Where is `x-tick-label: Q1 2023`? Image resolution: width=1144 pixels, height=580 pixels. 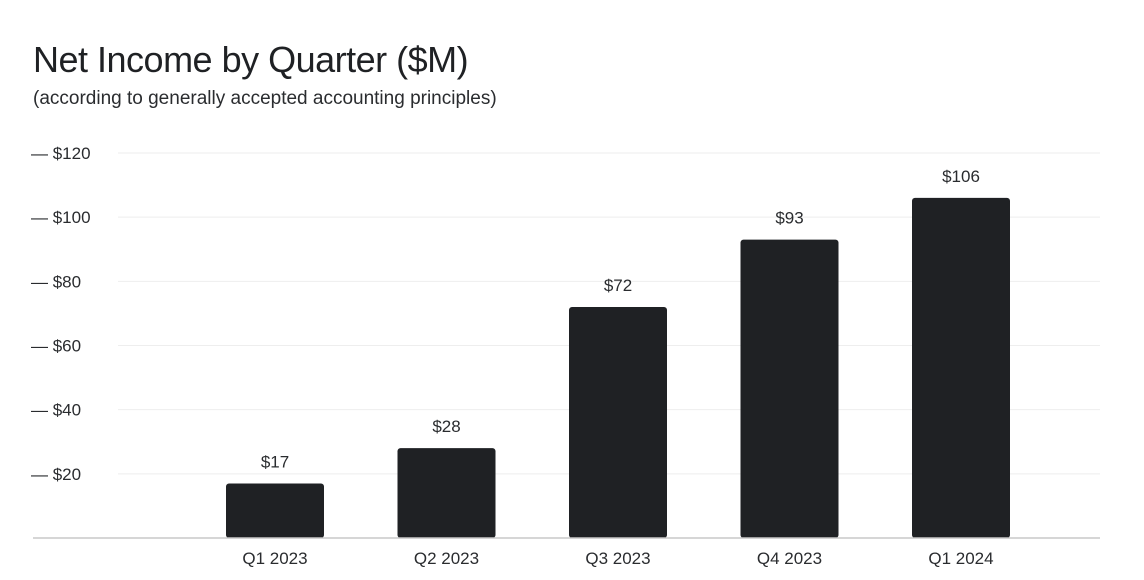
x-tick-label: Q1 2023 is located at coordinates (274, 558).